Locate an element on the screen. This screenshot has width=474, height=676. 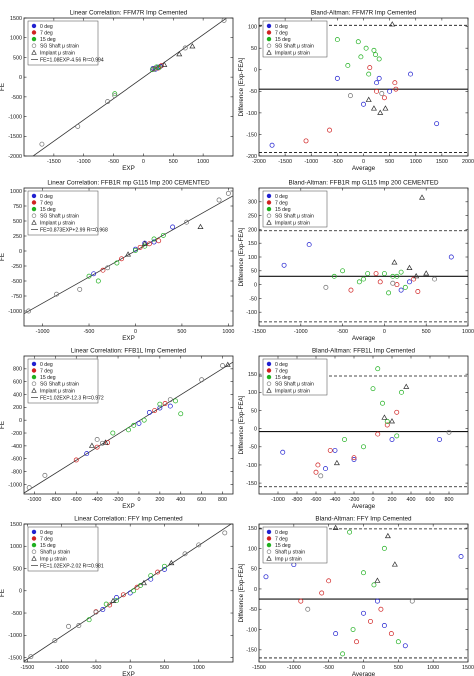
fit-equation: FE=1.08EXP-4.56 R²=0.994 is located at coordinates (72, 60).